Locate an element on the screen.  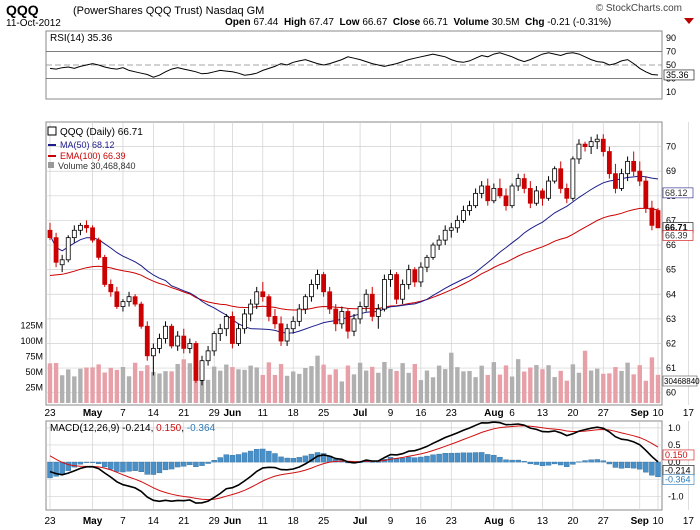
x-tick-label: Aug is located at coordinates (493, 413).